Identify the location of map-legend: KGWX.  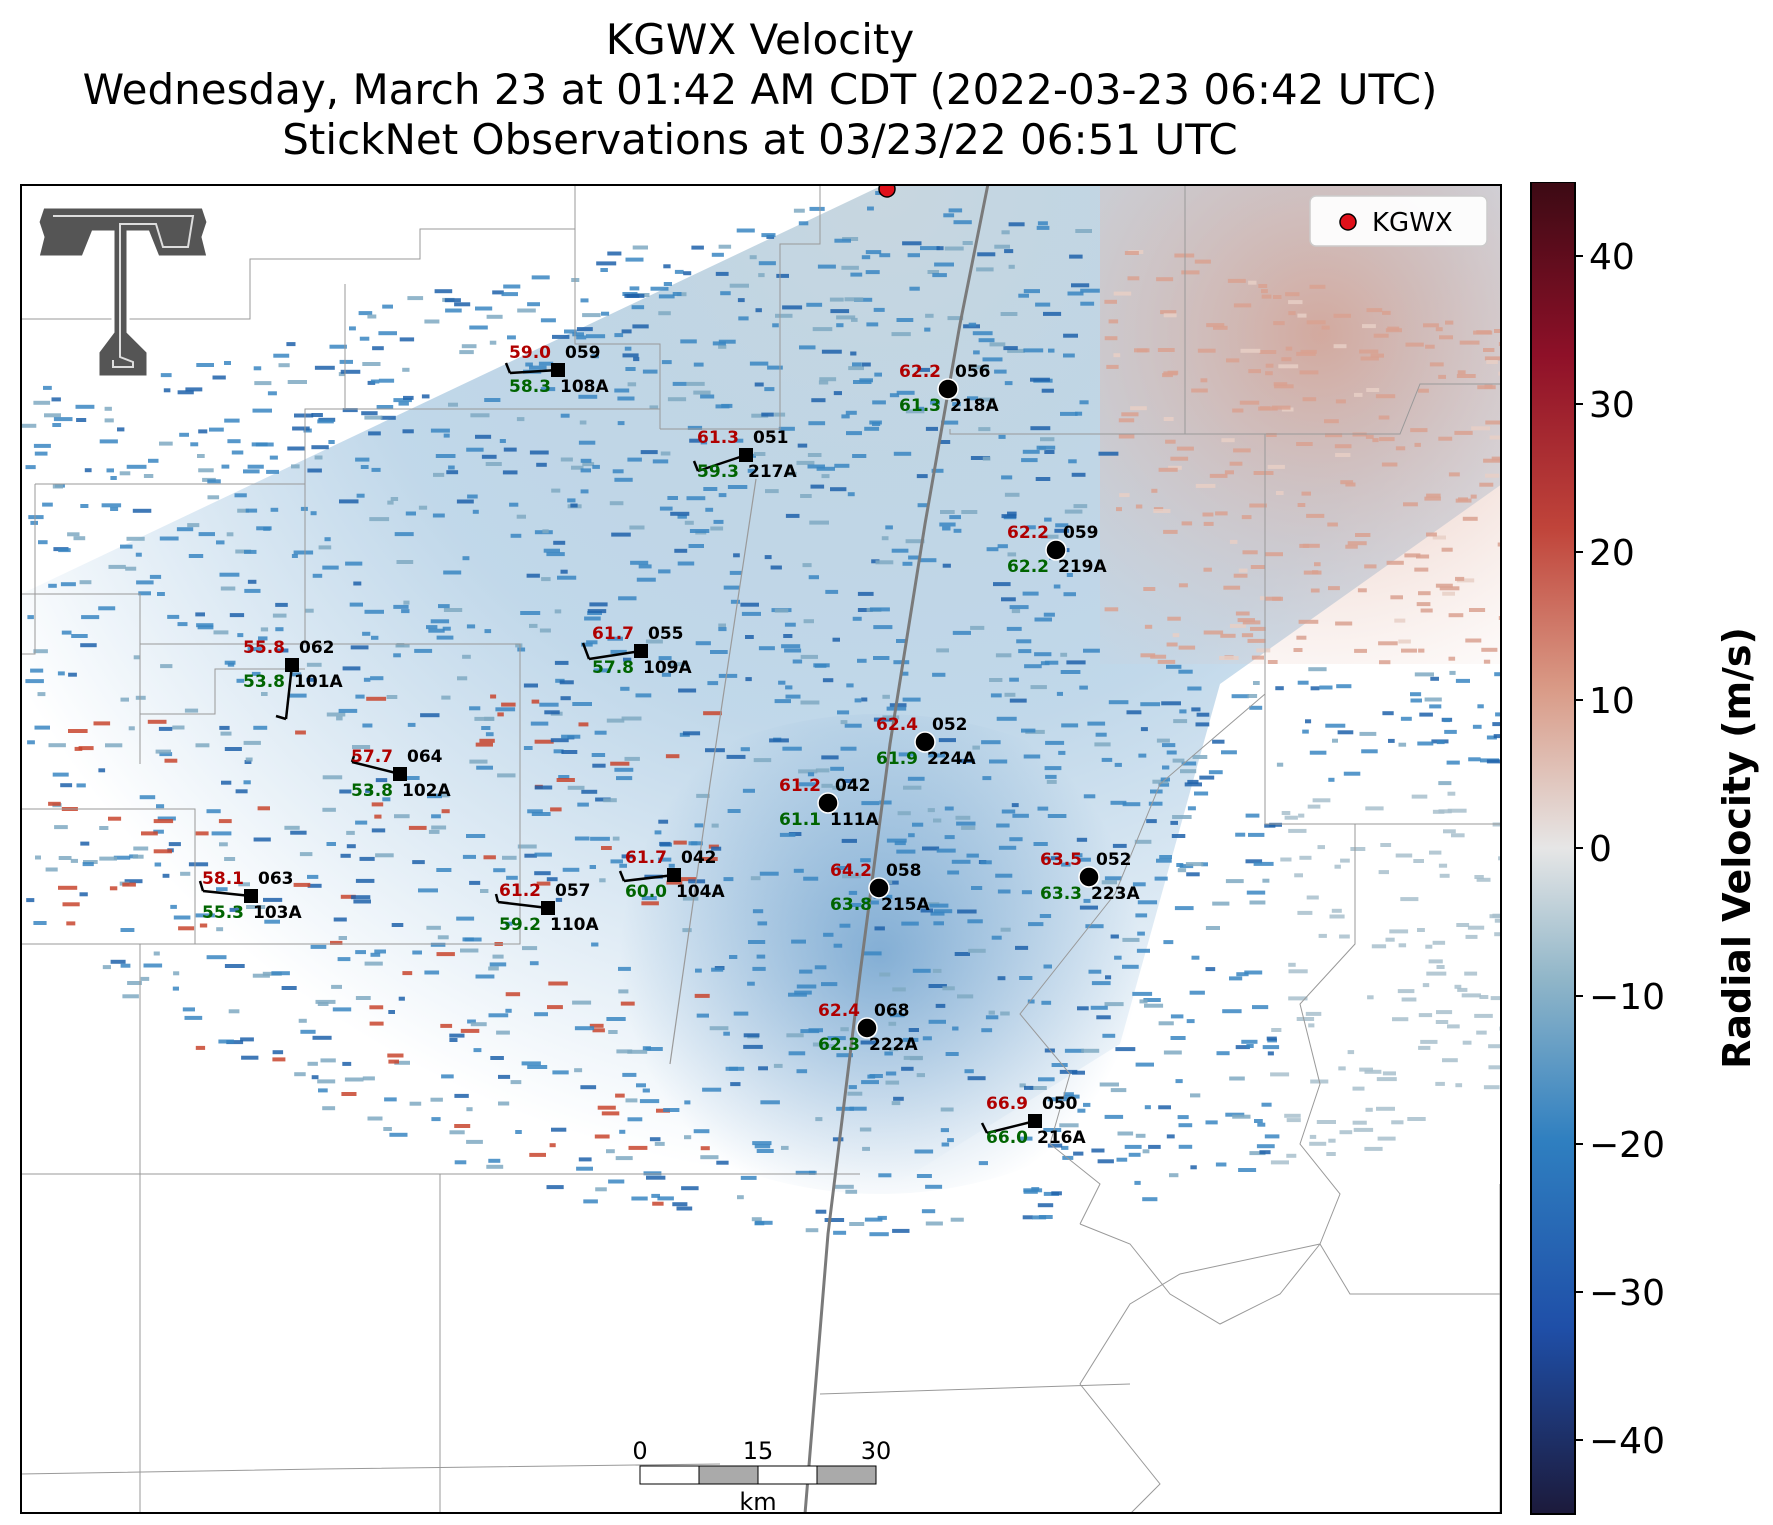
(1398, 221).